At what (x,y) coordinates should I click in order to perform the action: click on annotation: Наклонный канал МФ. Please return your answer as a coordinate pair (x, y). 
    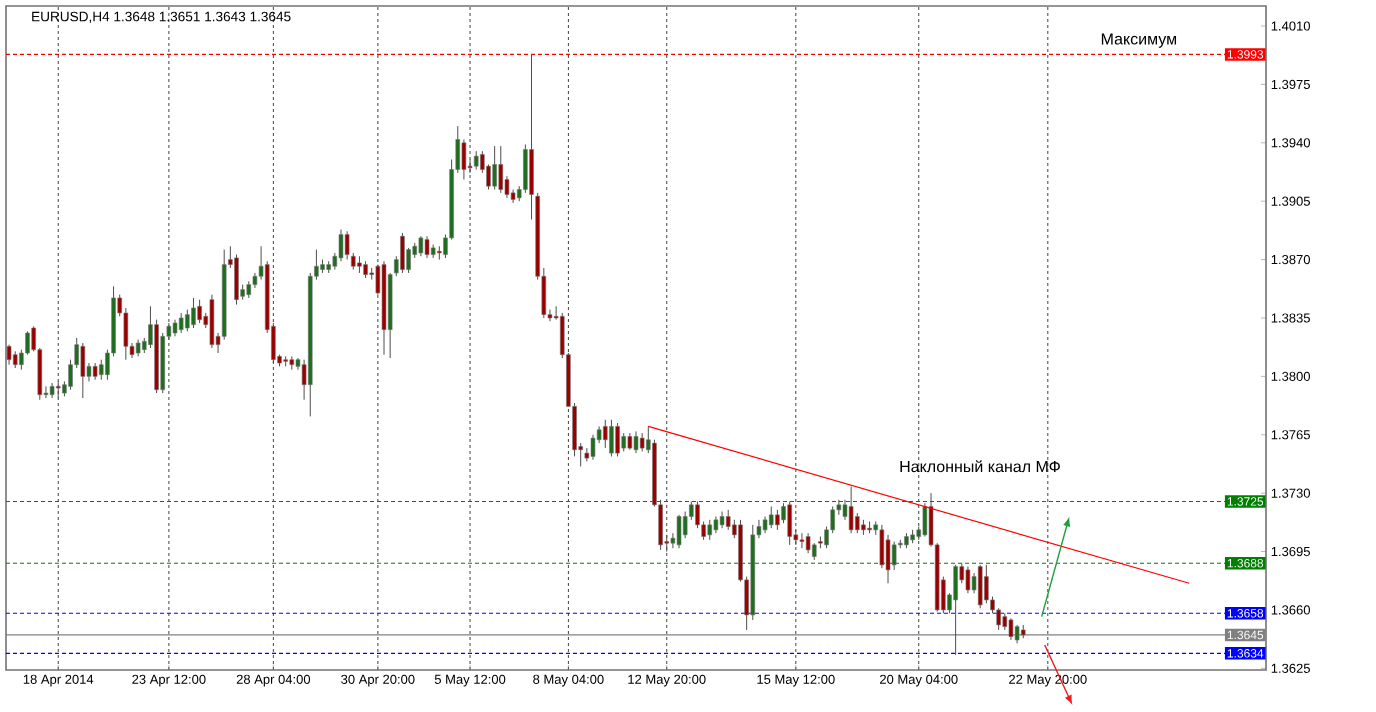
    Looking at the image, I should click on (980, 466).